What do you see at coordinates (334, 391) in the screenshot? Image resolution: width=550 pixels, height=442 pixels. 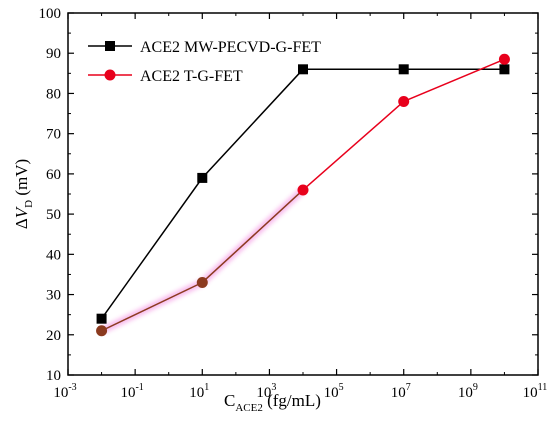 I see `x-tick-label: 10⁵` at bounding box center [334, 391].